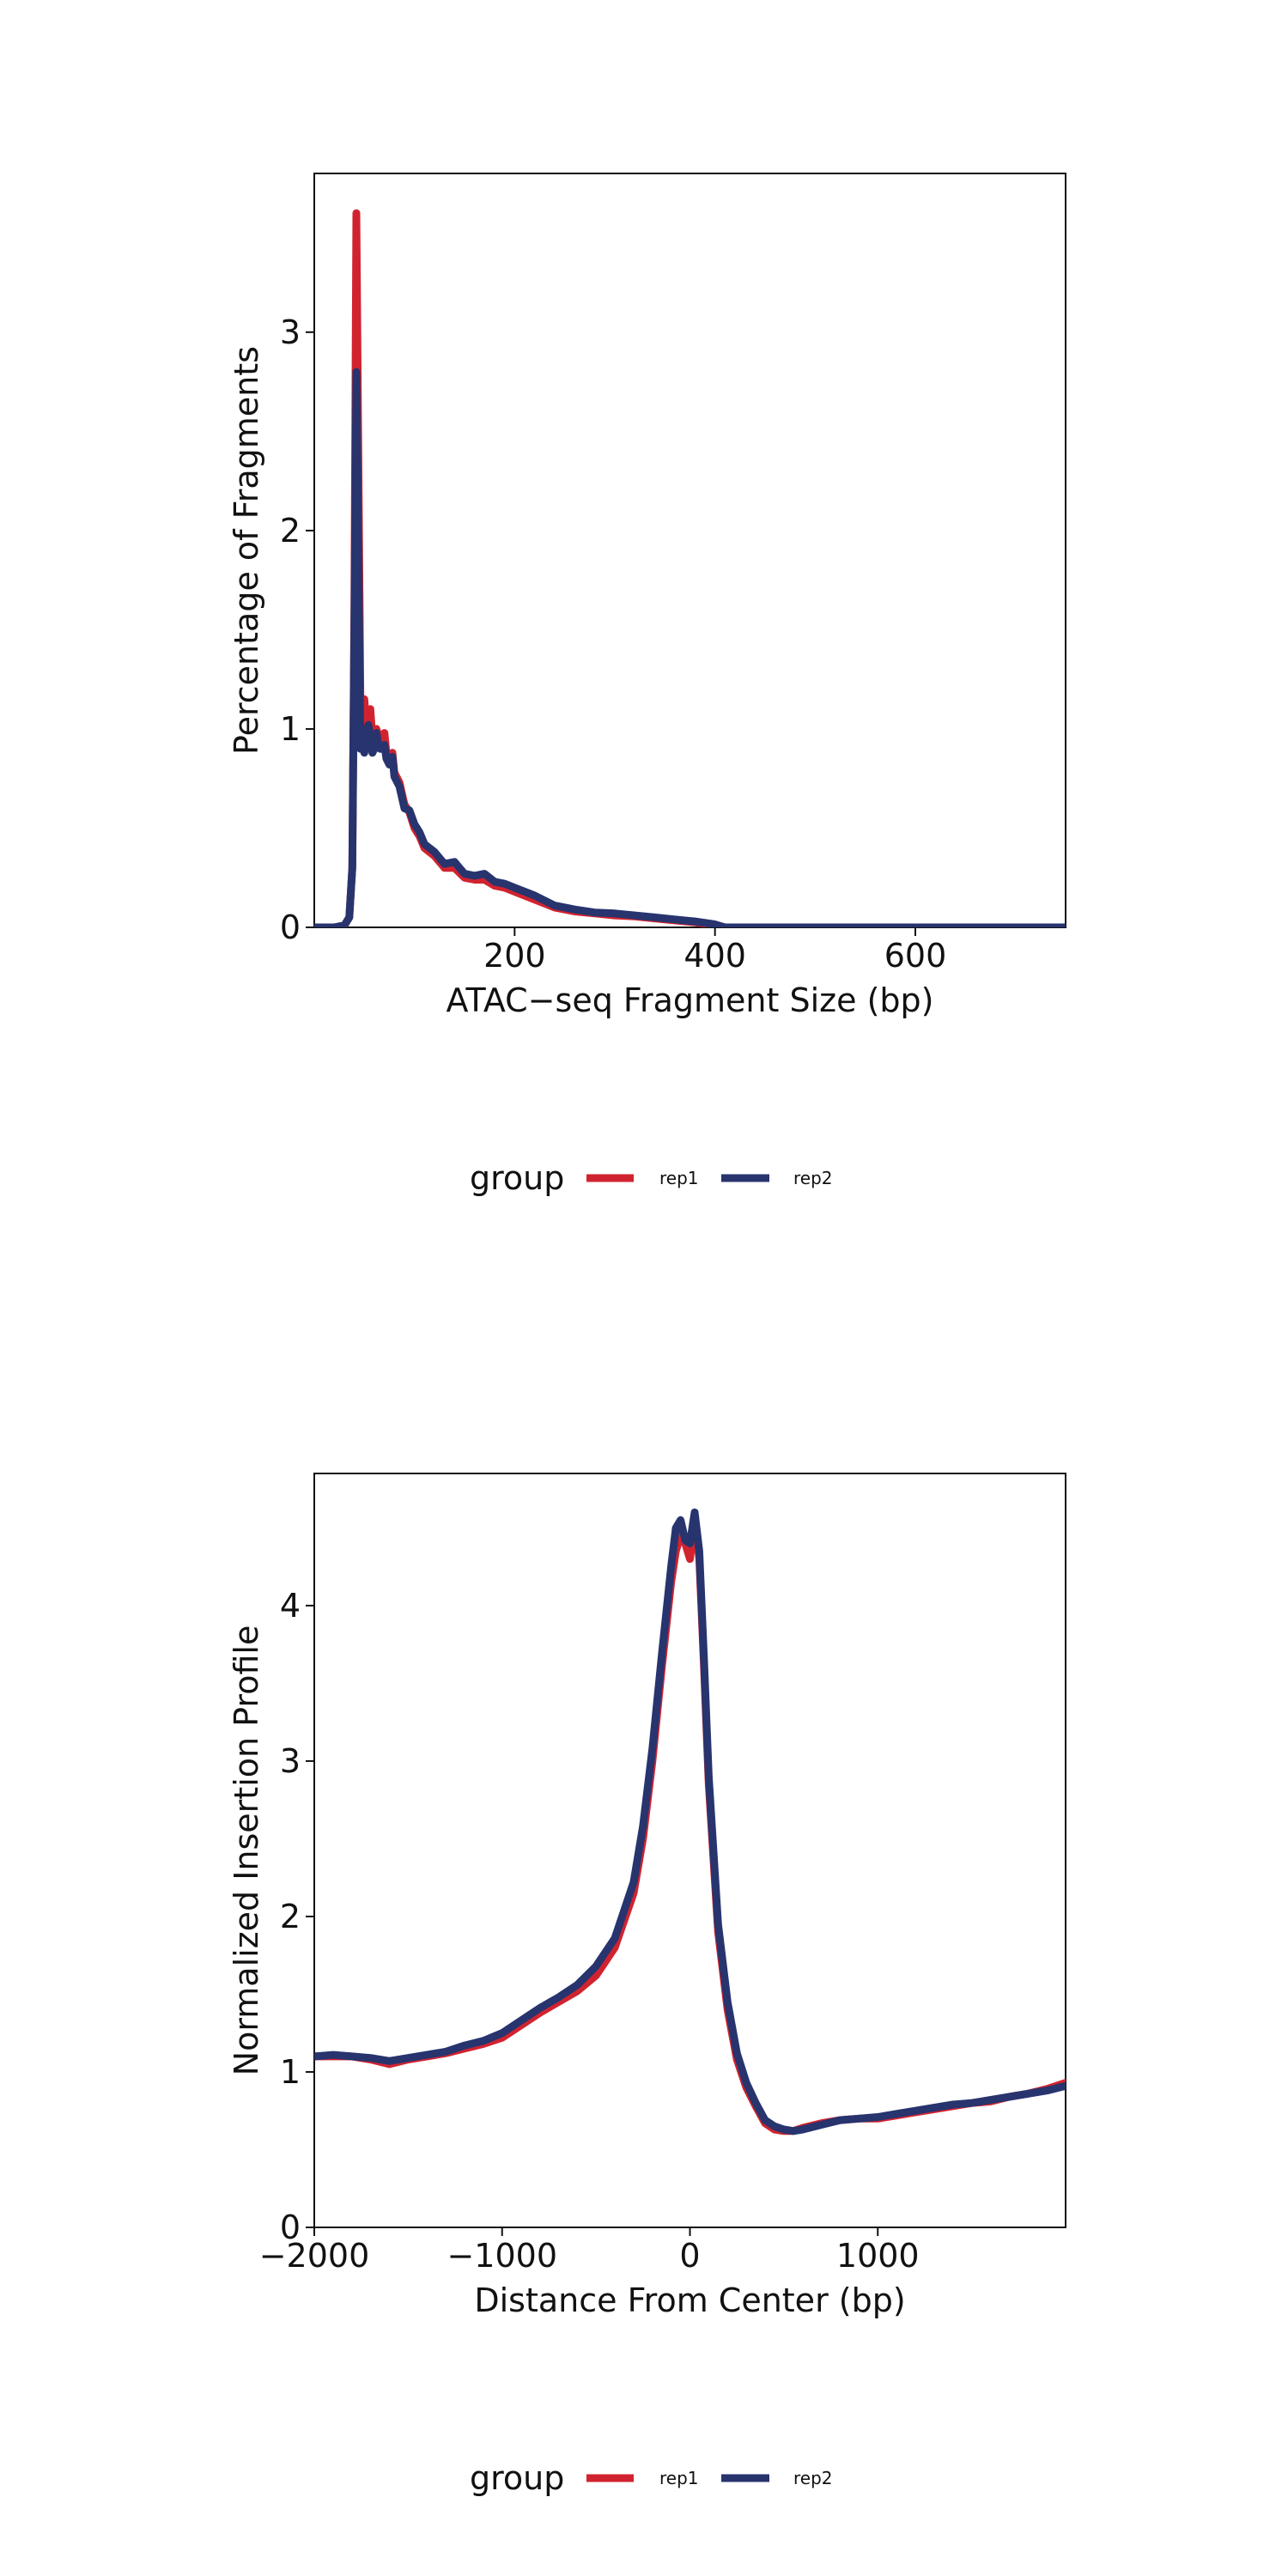  I want to click on y-axis-title: Normalized Insertion Profile, so click(247, 1850).